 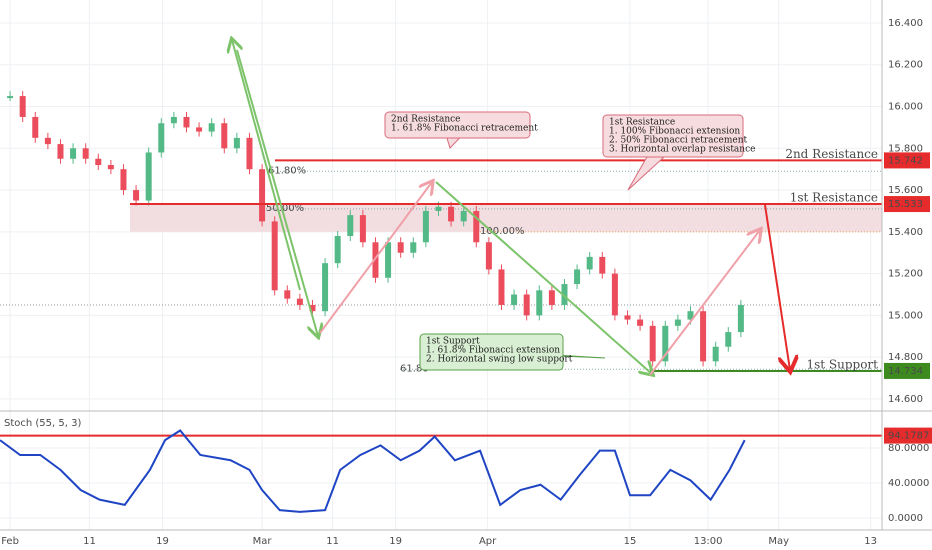 I want to click on x-tick-label: Feb, so click(x=10, y=541).